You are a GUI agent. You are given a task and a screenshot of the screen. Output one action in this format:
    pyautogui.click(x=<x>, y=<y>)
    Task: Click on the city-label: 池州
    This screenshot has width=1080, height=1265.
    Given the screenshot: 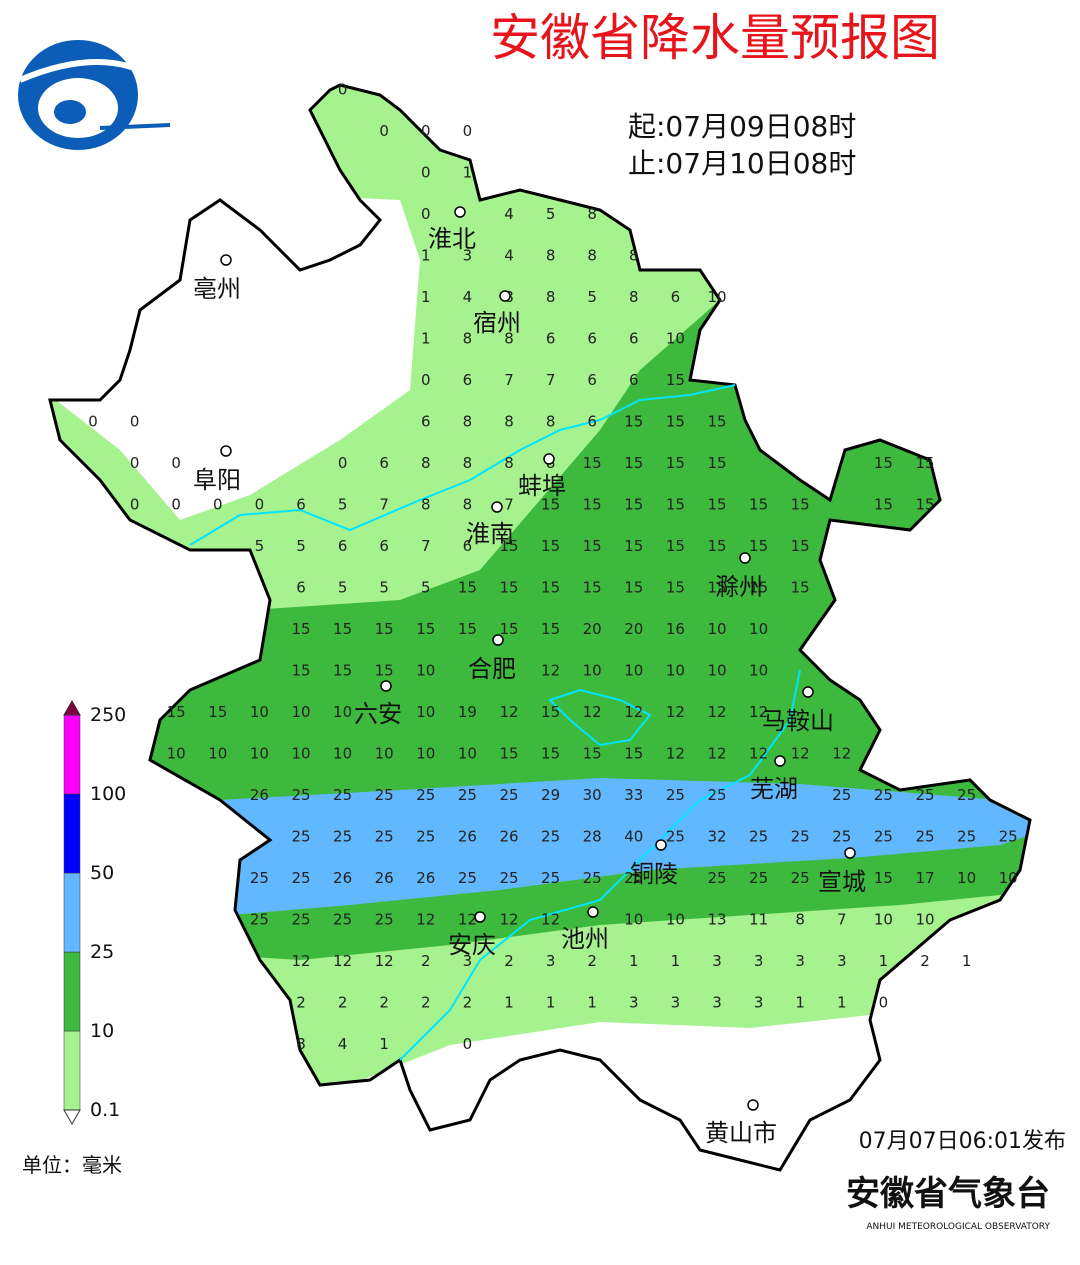 What is the action you would take?
    pyautogui.click(x=585, y=939)
    